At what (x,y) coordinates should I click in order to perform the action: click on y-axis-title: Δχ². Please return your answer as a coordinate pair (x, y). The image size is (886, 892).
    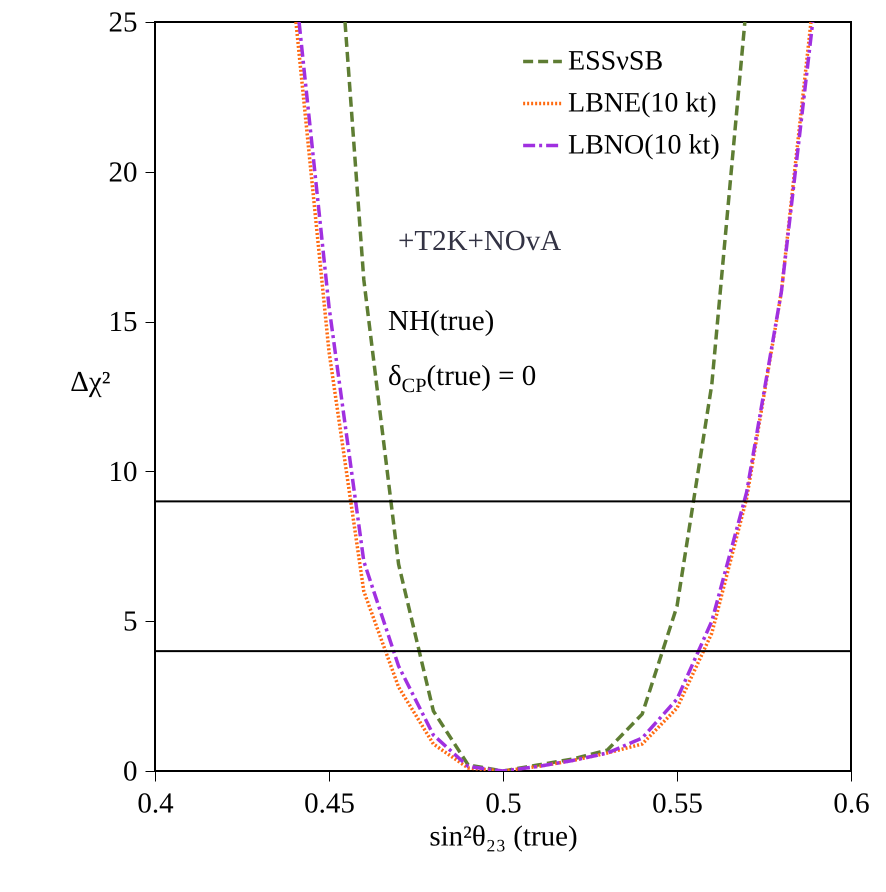
    Looking at the image, I should click on (90, 382).